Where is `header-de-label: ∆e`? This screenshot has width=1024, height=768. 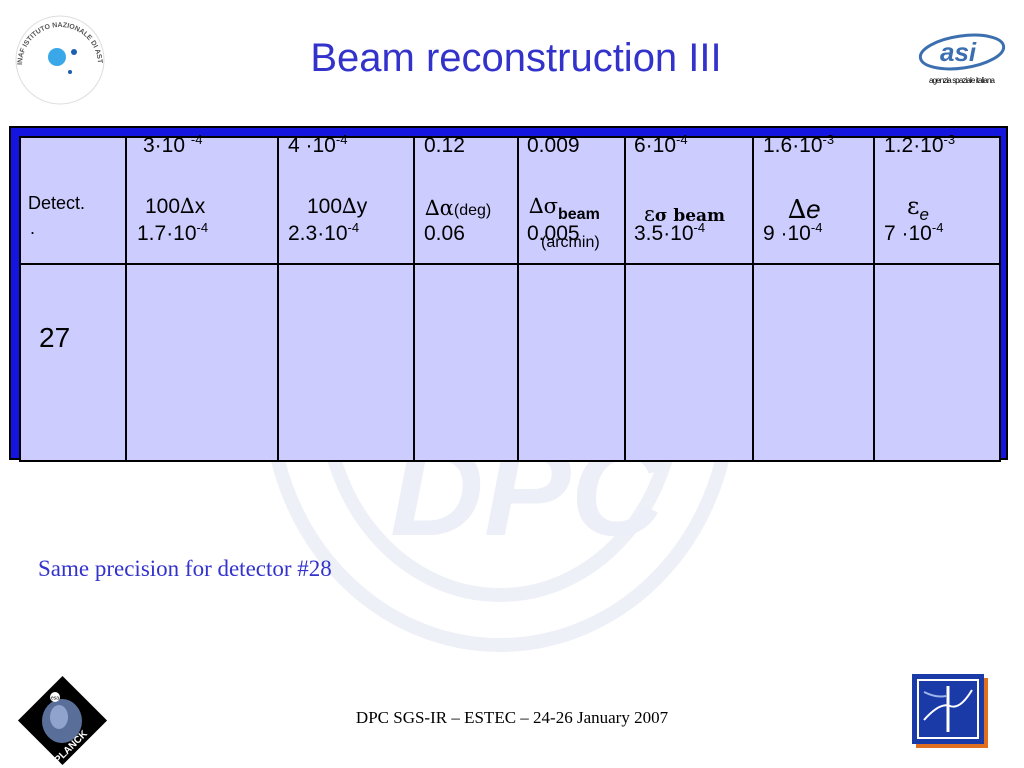 header-de-label: ∆e is located at coordinates (804, 209).